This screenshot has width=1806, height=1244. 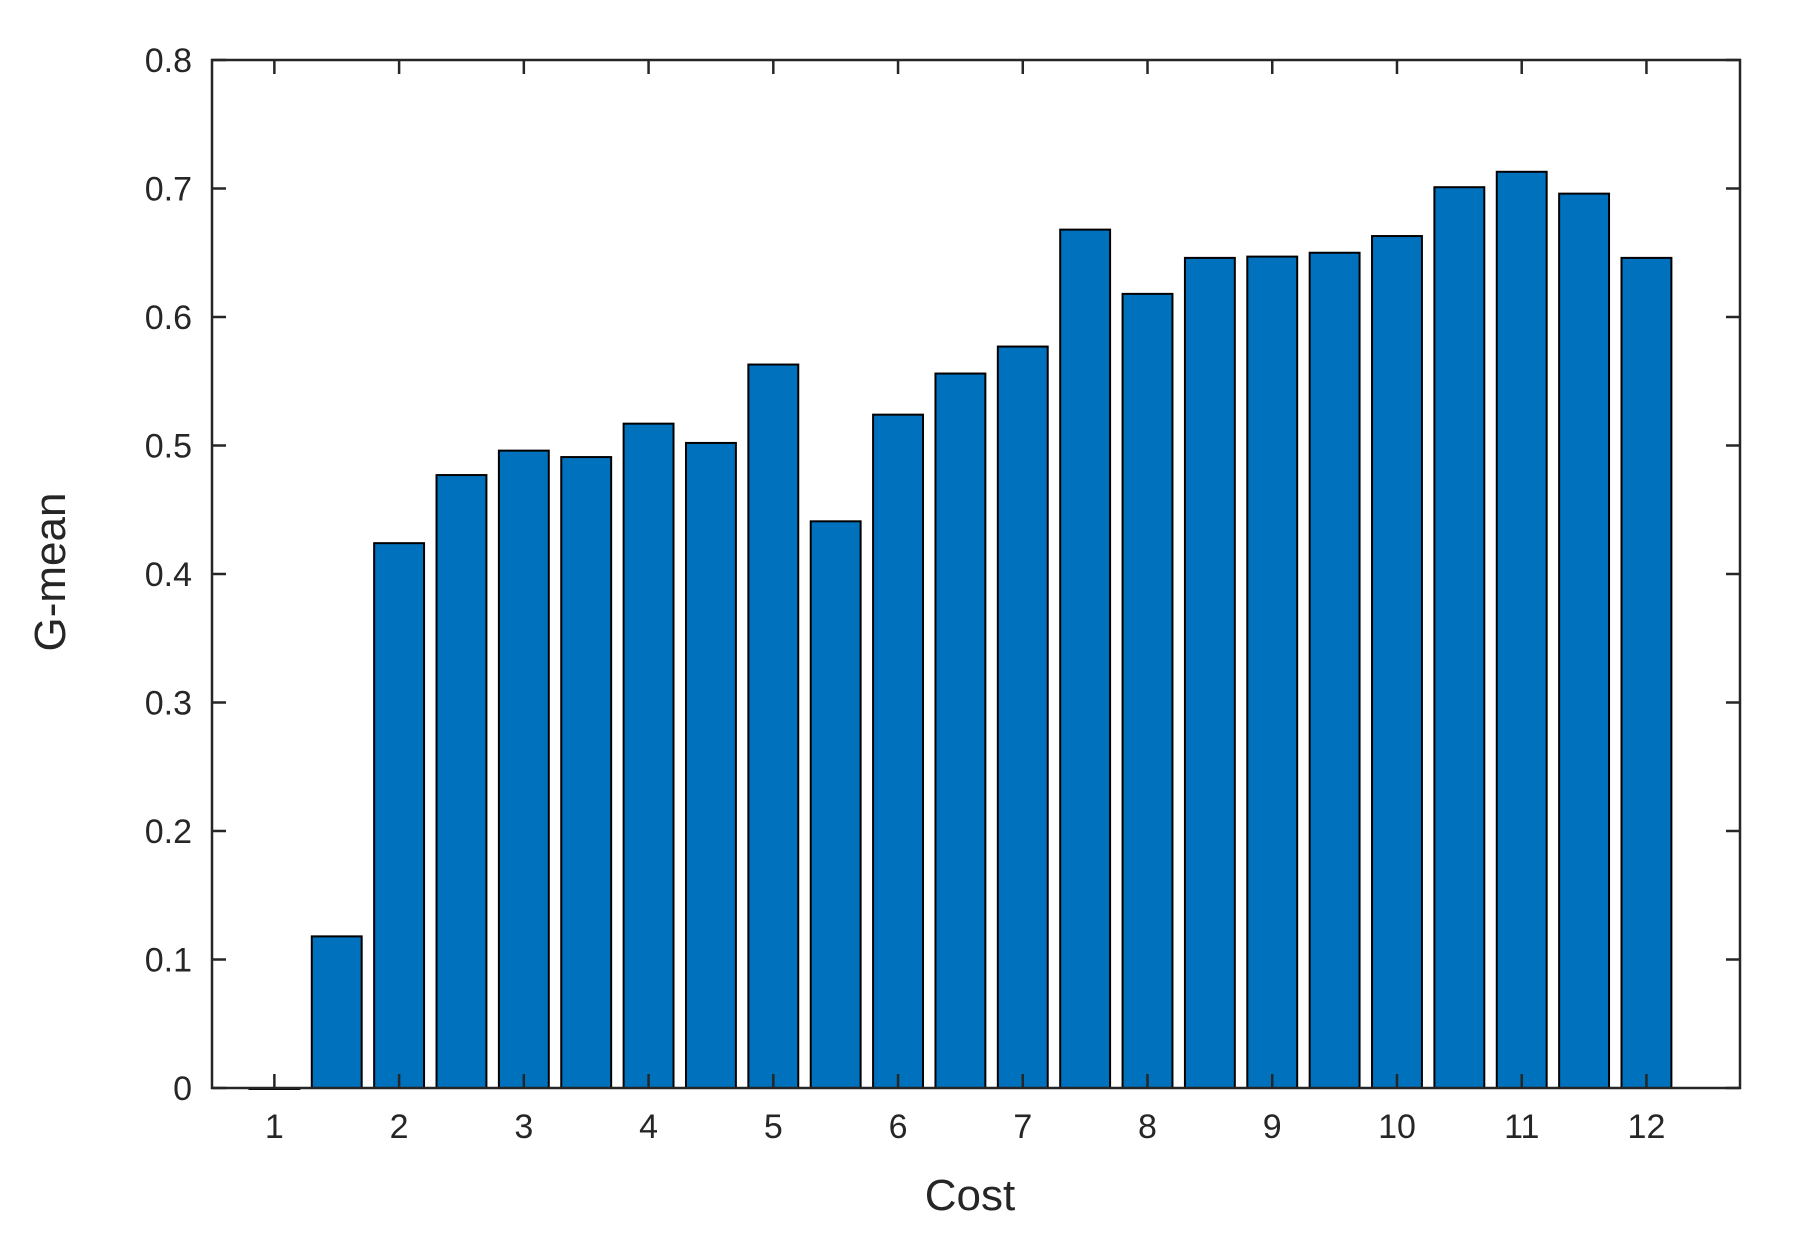 I want to click on y-tick-label: 0.4, so click(x=168, y=575).